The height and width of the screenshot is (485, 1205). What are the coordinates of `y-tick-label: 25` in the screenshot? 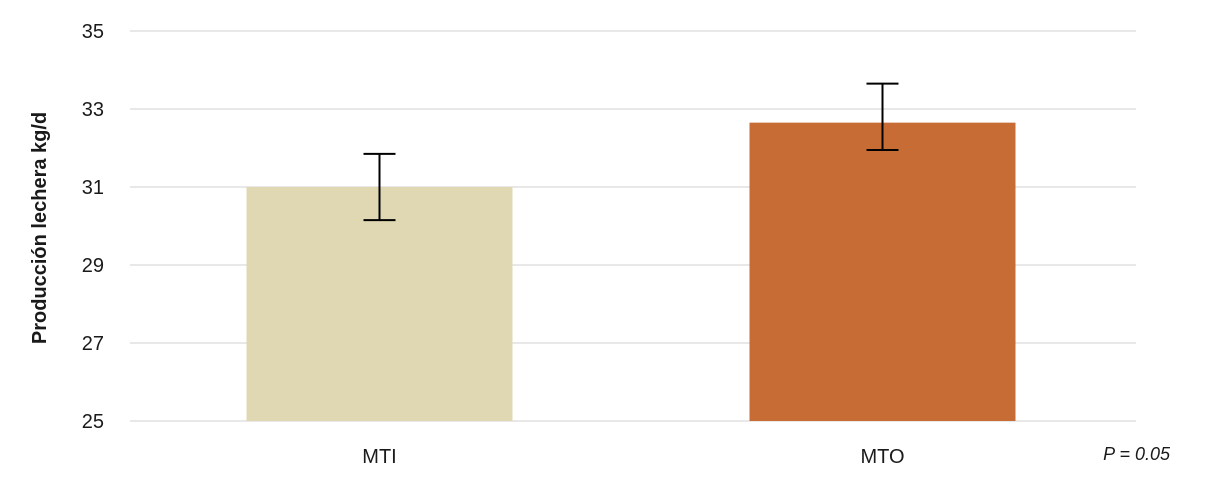 It's located at (93, 422).